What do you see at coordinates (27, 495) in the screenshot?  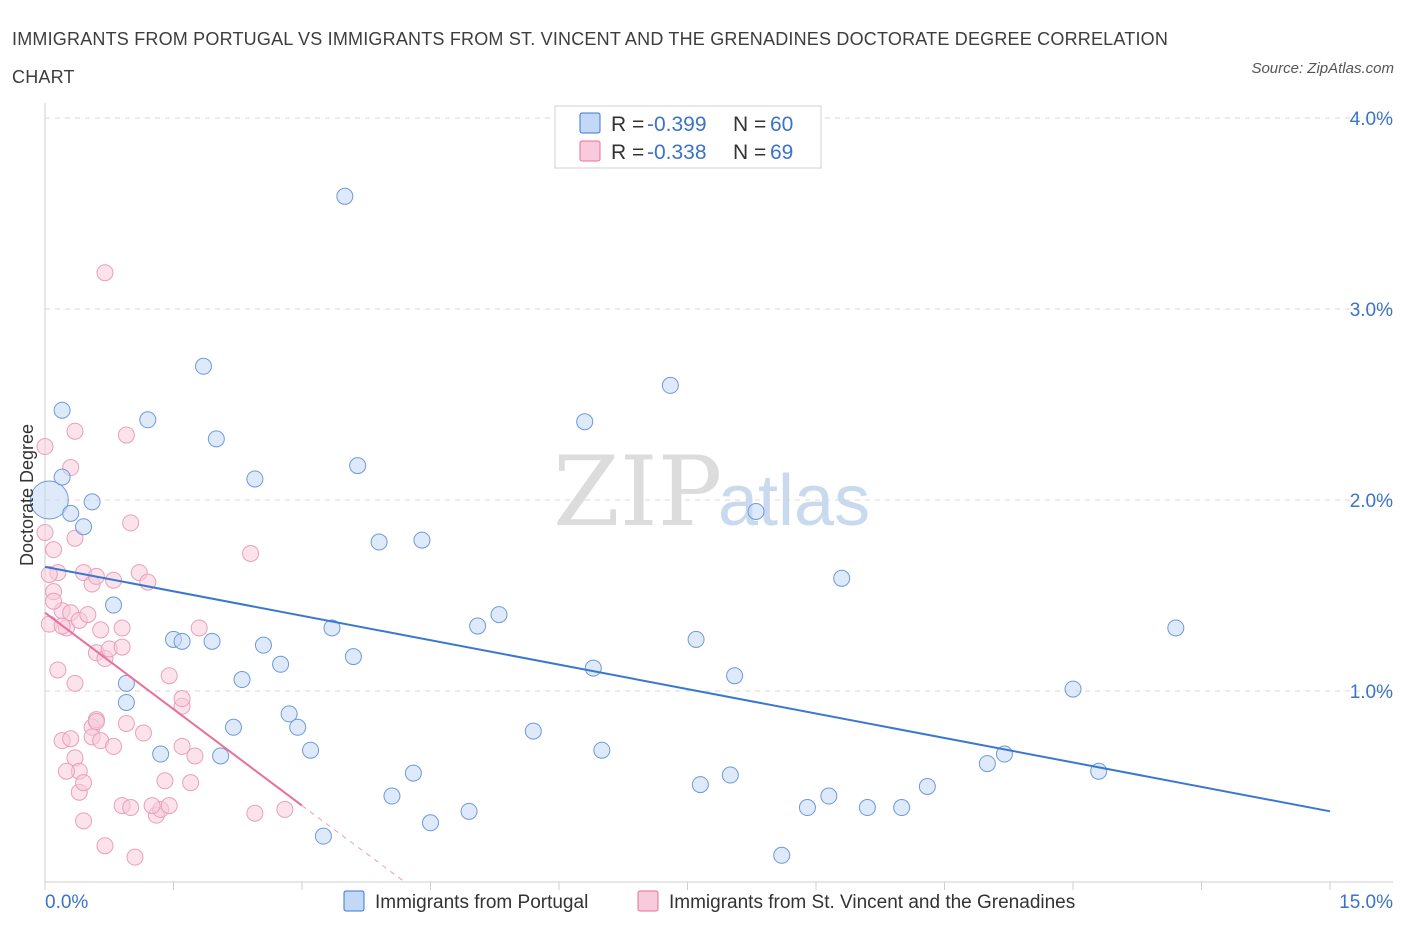 I see `y-axis-title: Doctorate Degree` at bounding box center [27, 495].